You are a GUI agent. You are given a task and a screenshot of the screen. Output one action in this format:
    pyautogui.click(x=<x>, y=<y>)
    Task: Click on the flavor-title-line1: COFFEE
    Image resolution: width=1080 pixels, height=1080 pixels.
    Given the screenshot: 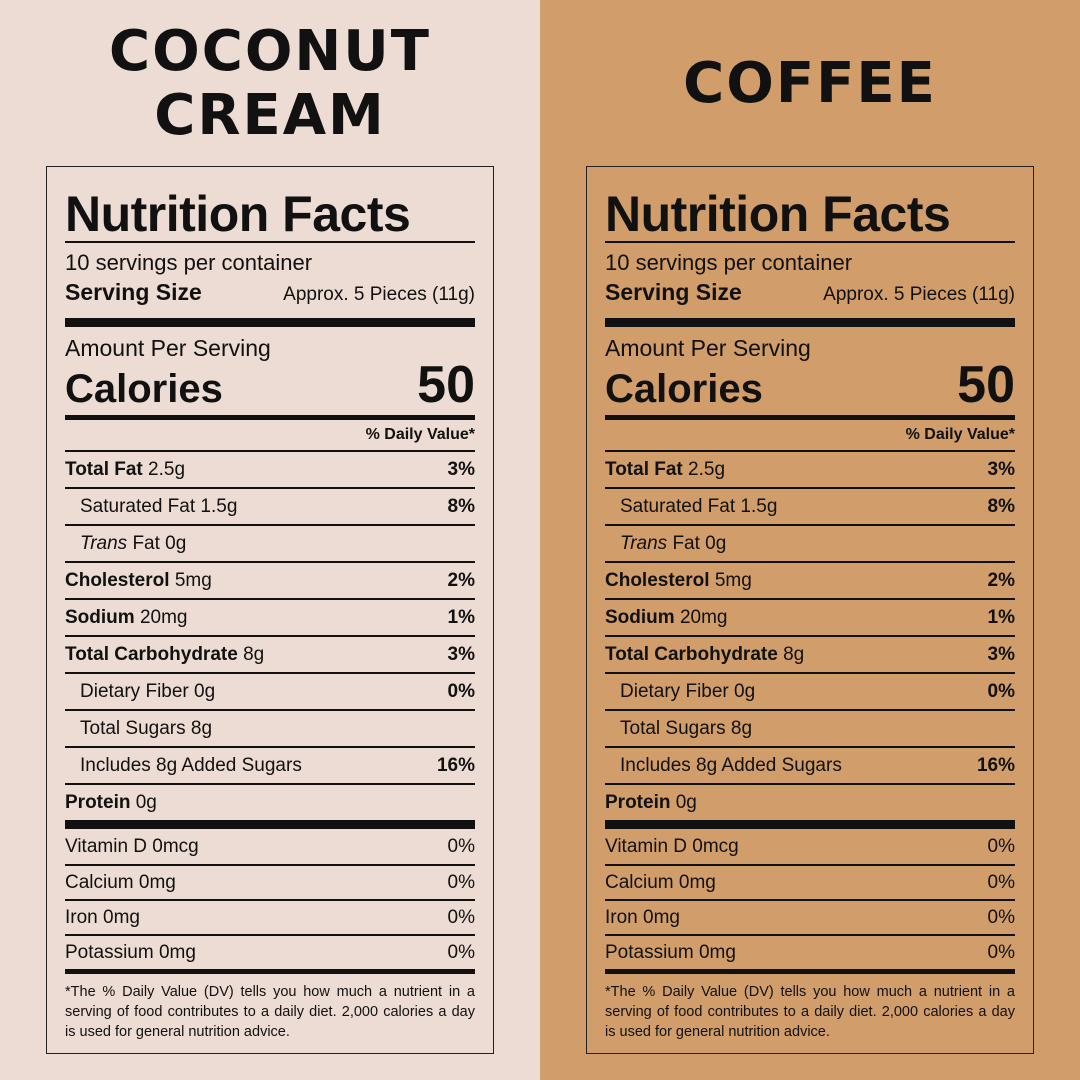 What is the action you would take?
    pyautogui.click(x=810, y=83)
    